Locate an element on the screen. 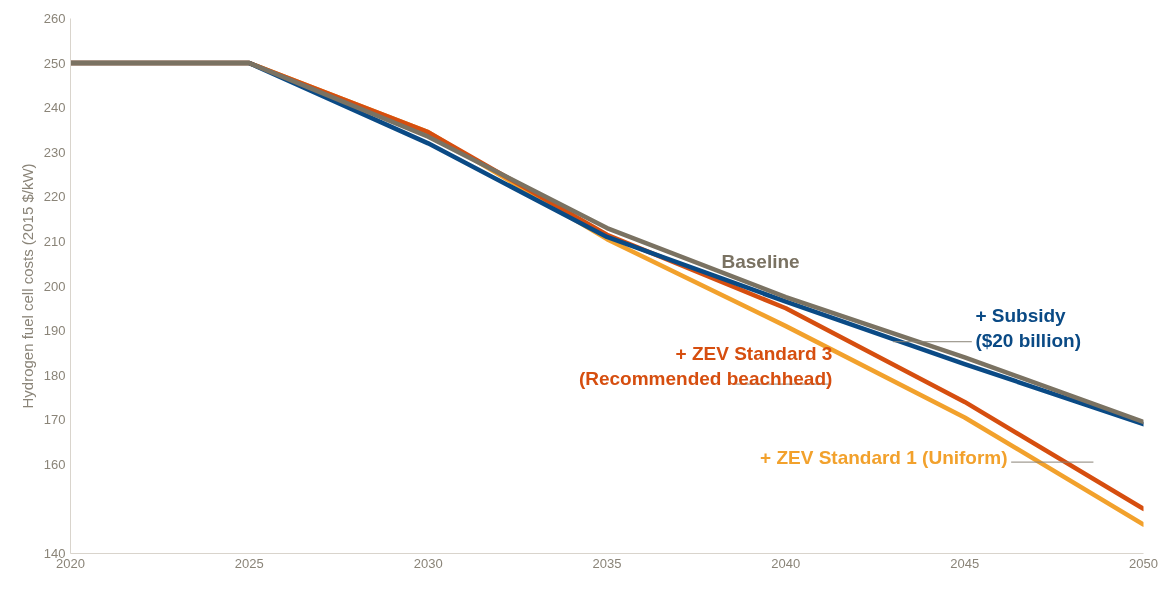 The width and height of the screenshot is (1163, 598). x-tick-label: 2035 is located at coordinates (607, 563).